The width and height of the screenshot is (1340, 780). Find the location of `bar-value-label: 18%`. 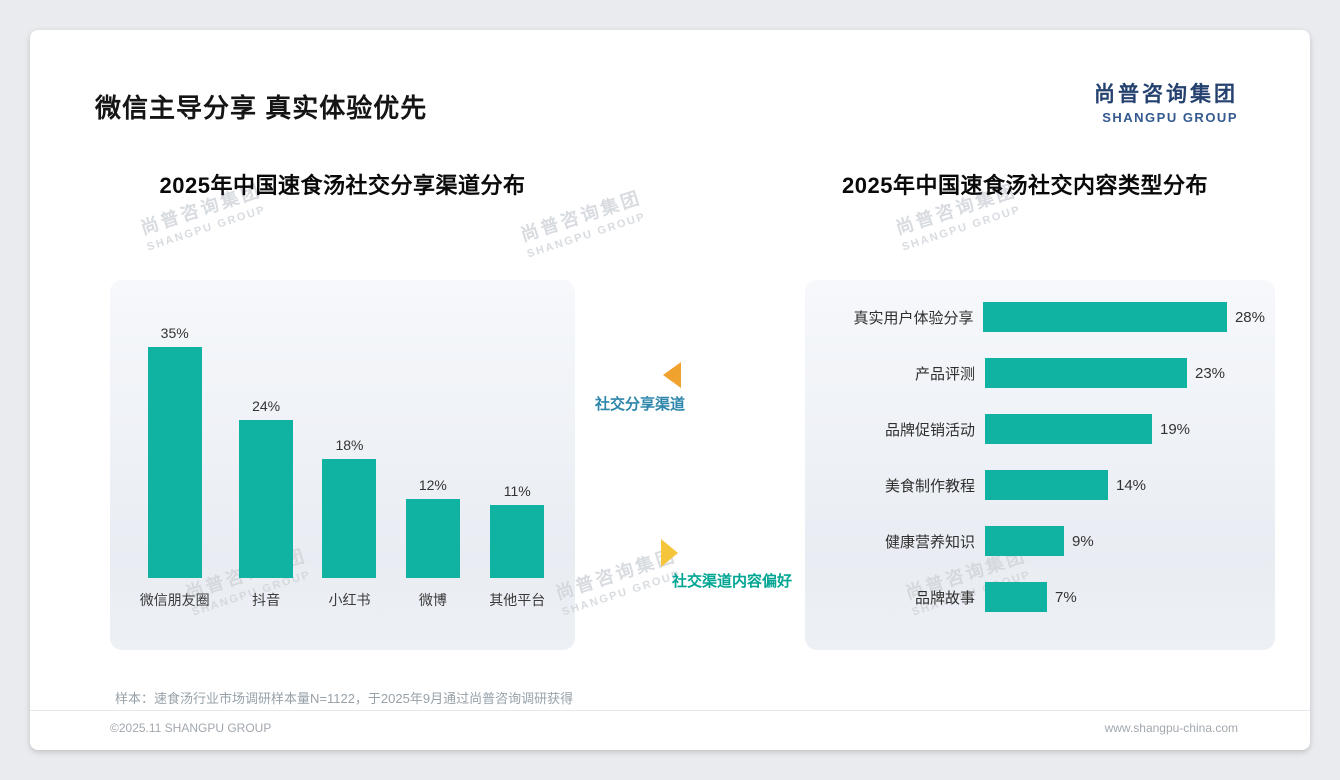

bar-value-label: 18% is located at coordinates (349, 445).